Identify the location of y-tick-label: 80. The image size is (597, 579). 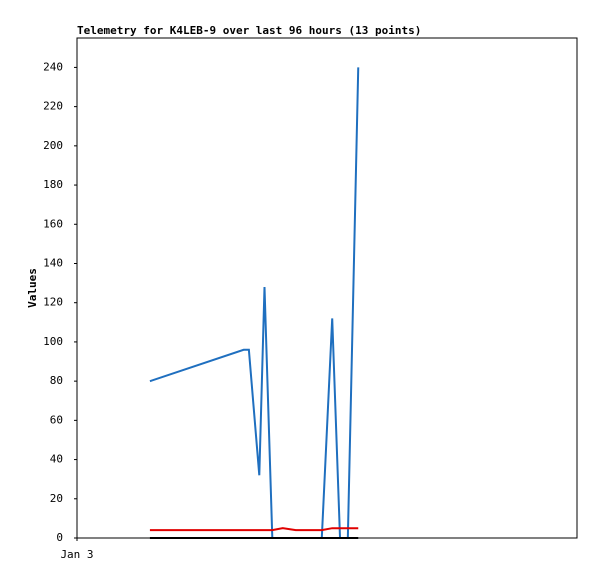
(56, 380).